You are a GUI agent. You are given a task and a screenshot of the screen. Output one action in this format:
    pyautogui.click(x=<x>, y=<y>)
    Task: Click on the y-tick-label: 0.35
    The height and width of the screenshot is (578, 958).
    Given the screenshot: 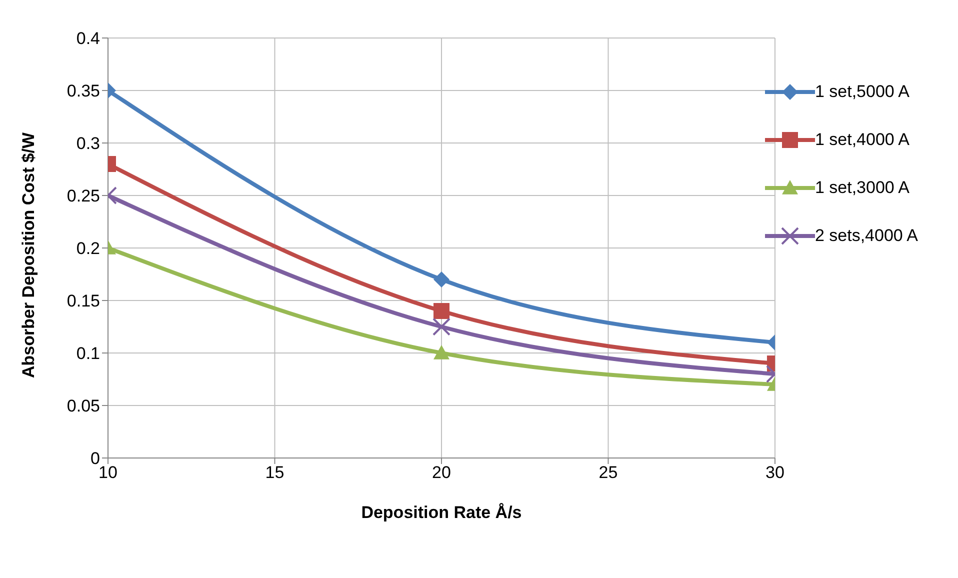 What is the action you would take?
    pyautogui.click(x=83, y=91)
    